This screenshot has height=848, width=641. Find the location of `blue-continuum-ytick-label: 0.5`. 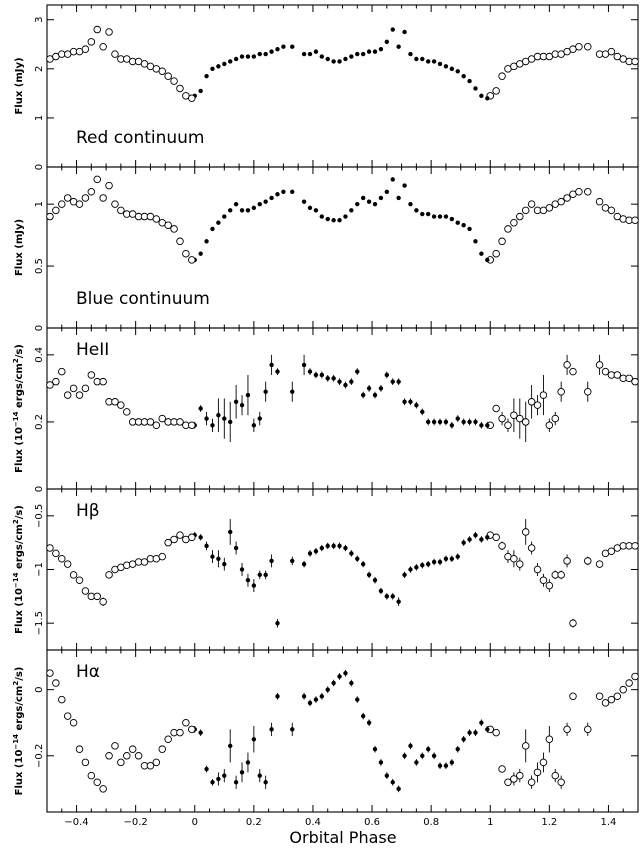

blue-continuum-ytick-label: 0.5 is located at coordinates (39, 266).